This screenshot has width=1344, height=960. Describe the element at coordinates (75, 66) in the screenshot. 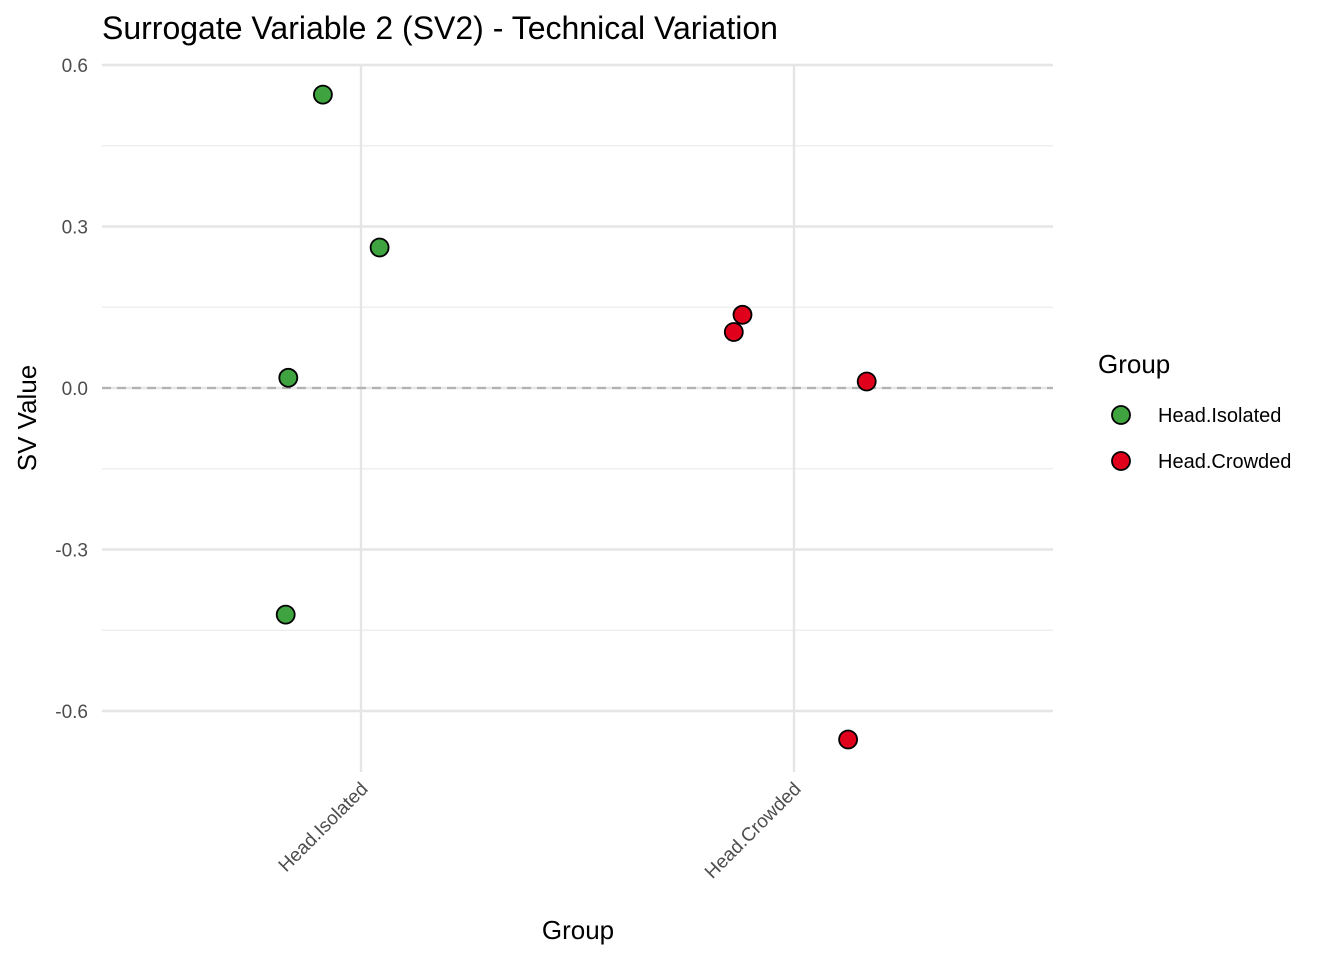

I see `y-tick-label: 0.6` at that location.